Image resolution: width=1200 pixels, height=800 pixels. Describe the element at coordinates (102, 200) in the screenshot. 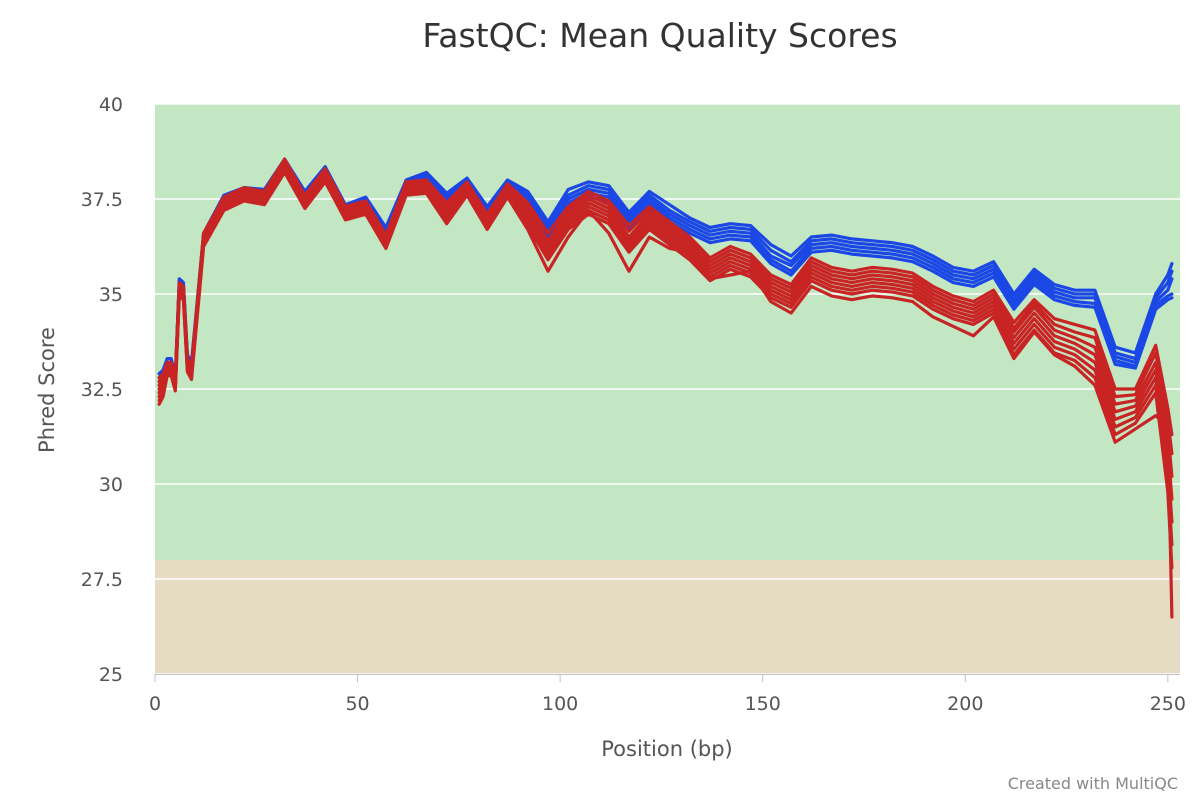

I see `y-tick-label: 37.5` at that location.